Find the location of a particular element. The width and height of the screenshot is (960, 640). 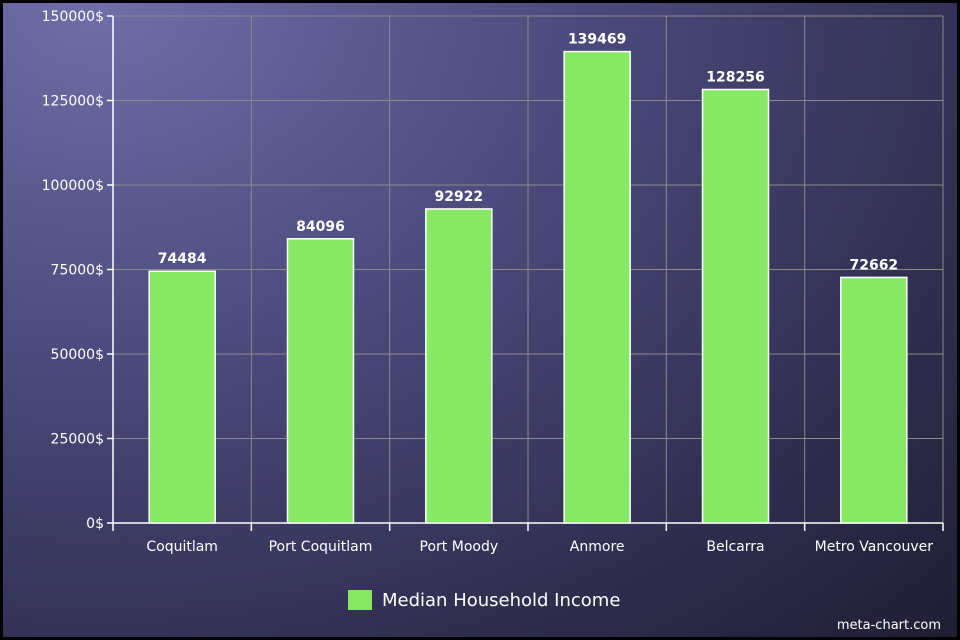

bar-metro-vancouver is located at coordinates (874, 400).